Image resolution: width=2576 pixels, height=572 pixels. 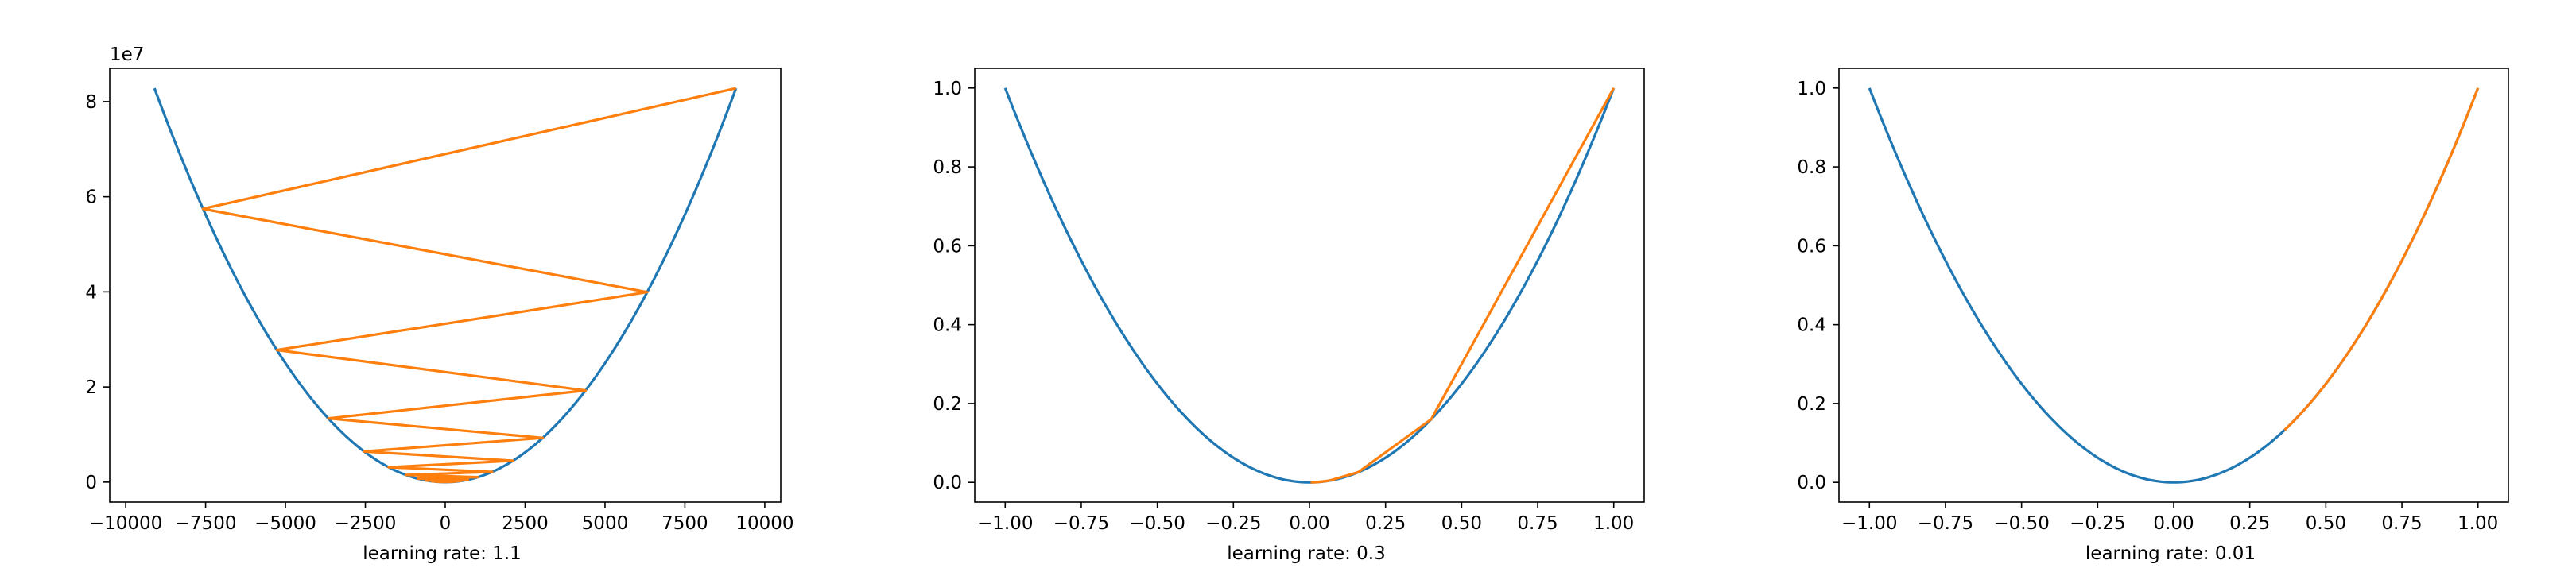 What do you see at coordinates (764, 523) in the screenshot?
I see `x-tick-label: 10000` at bounding box center [764, 523].